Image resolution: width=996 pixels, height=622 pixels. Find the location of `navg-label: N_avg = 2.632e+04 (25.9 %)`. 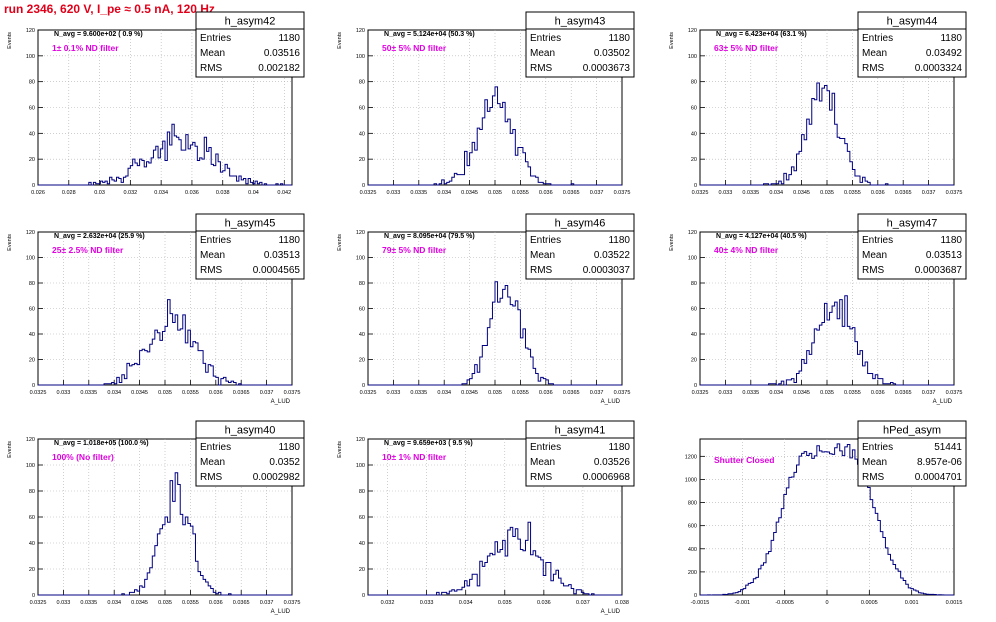

navg-label: N_avg = 2.632e+04 (25.9 %) is located at coordinates (99, 236).